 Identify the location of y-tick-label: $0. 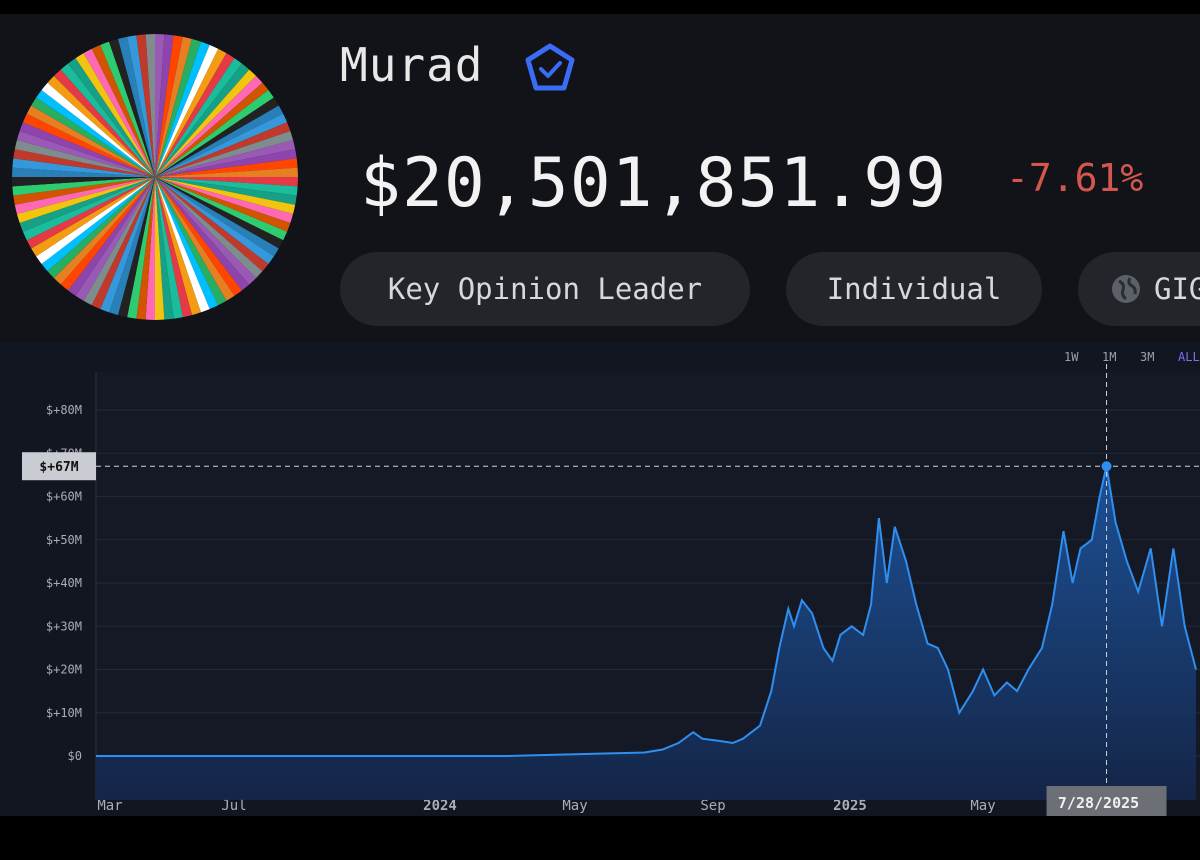
(75, 756).